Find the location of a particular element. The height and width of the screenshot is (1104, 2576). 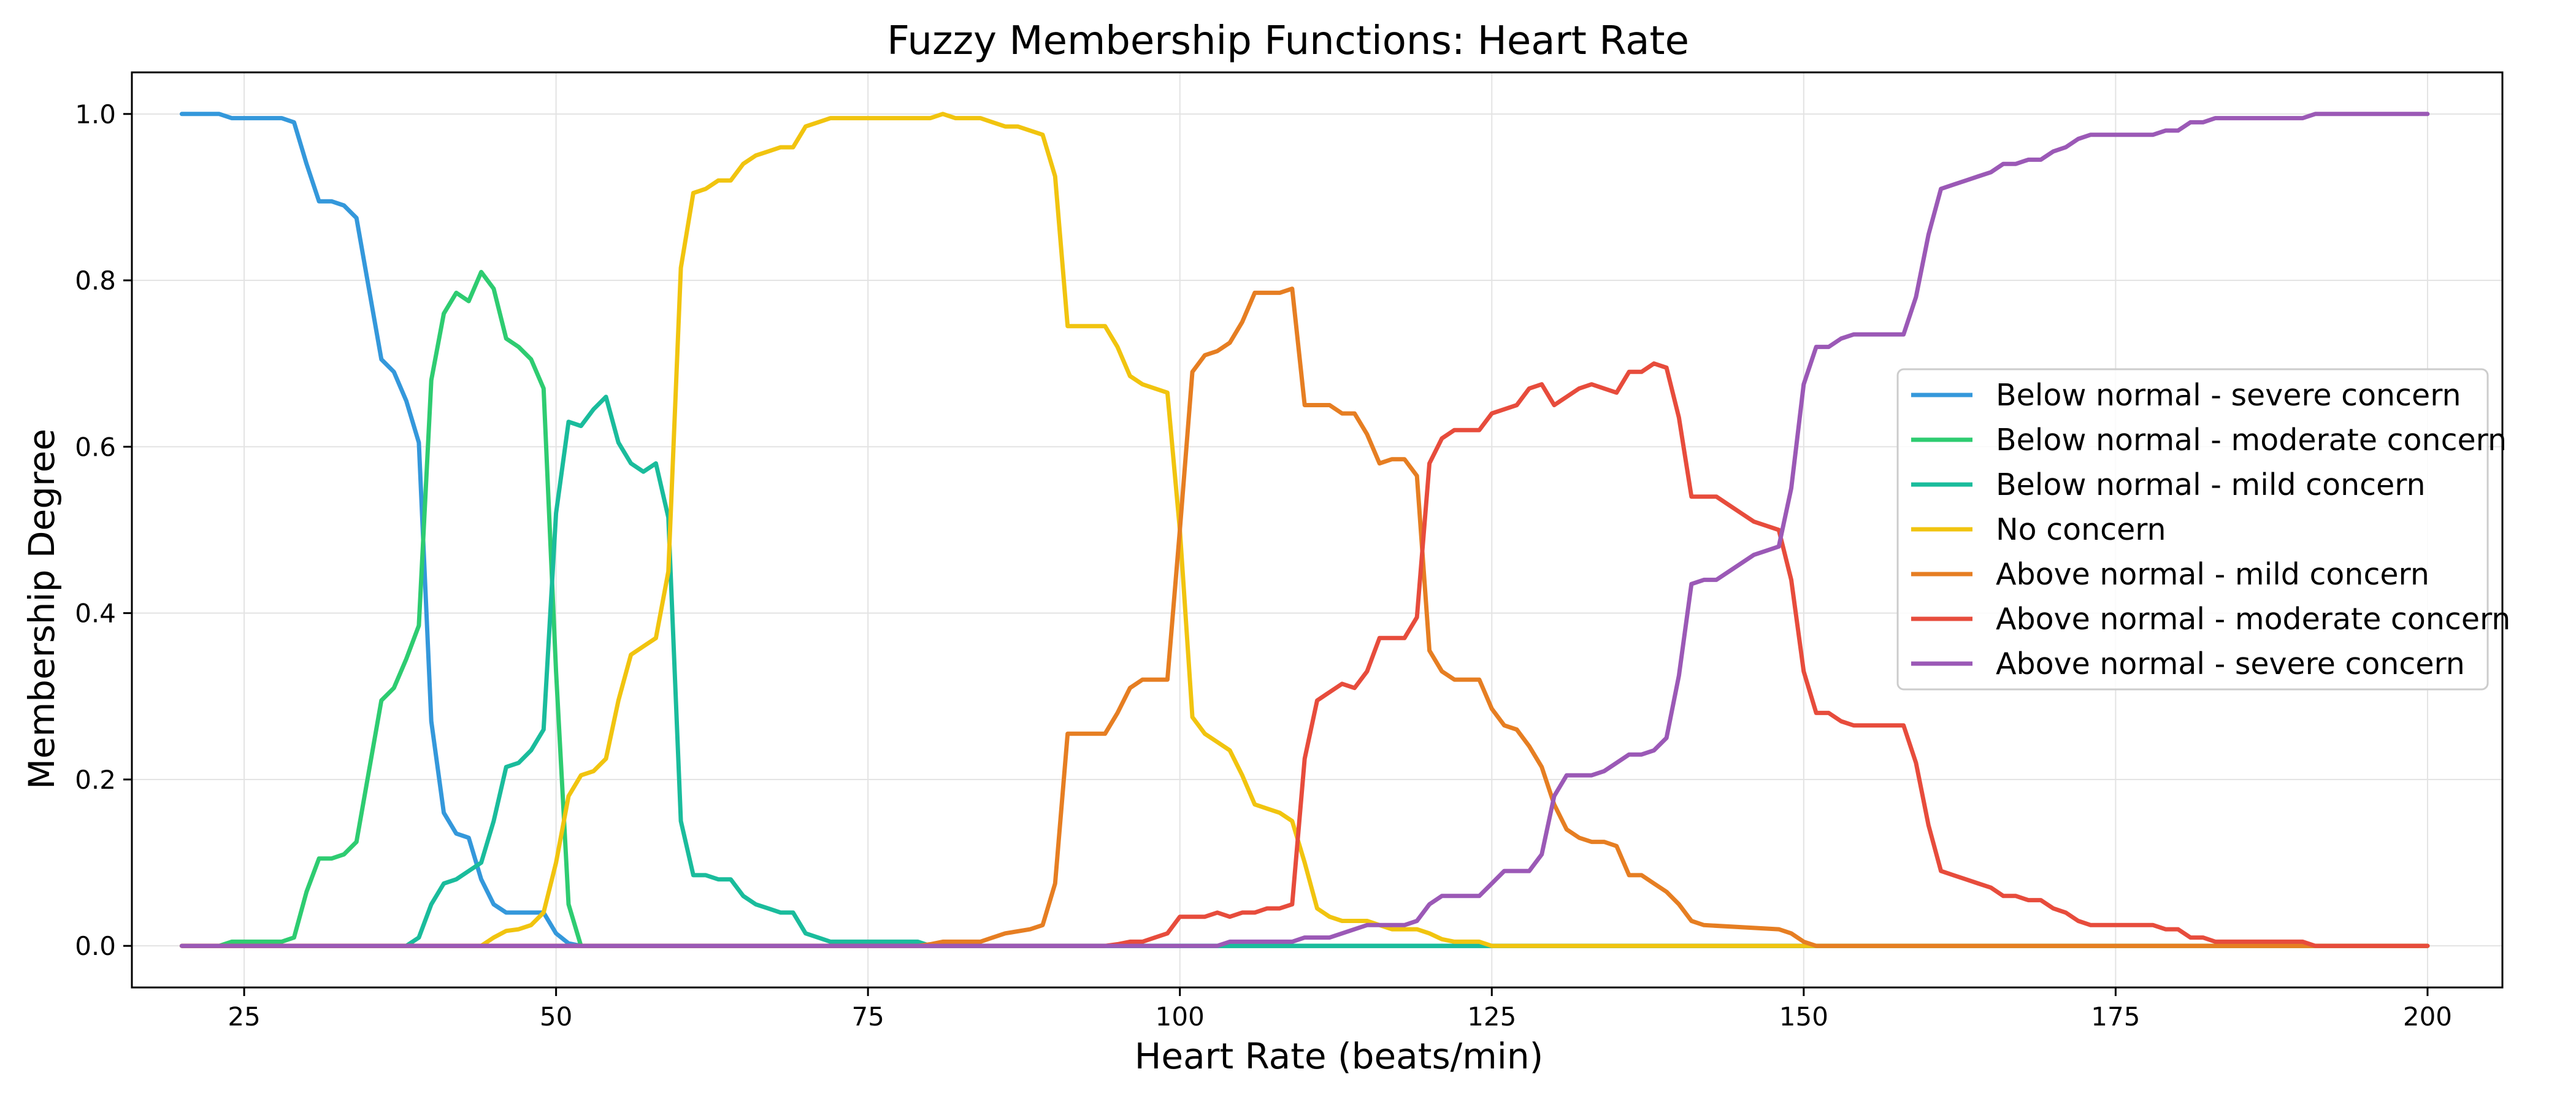

x-tick-label: 50 is located at coordinates (556, 1017).